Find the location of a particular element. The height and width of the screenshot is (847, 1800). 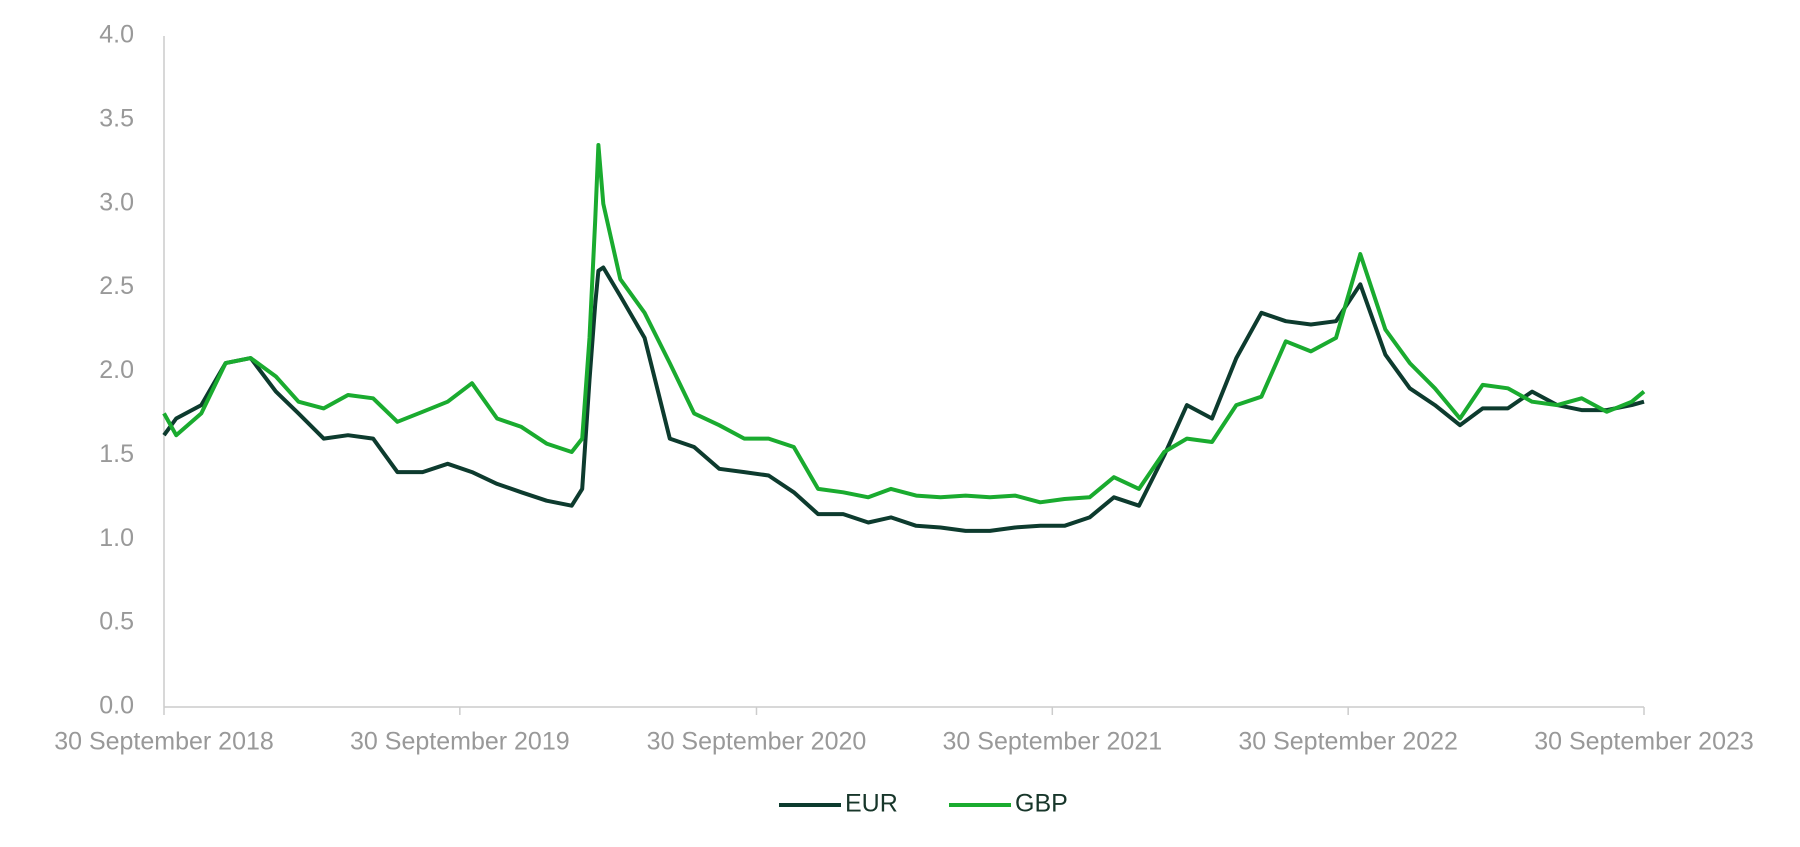

y-tick-label: 0.0 is located at coordinates (116, 706).